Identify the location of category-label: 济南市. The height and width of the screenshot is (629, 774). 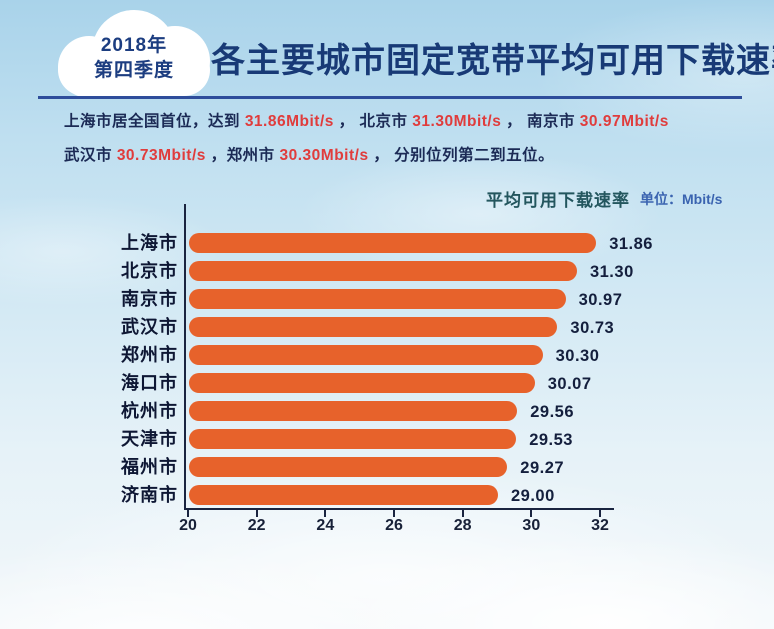
(149, 495).